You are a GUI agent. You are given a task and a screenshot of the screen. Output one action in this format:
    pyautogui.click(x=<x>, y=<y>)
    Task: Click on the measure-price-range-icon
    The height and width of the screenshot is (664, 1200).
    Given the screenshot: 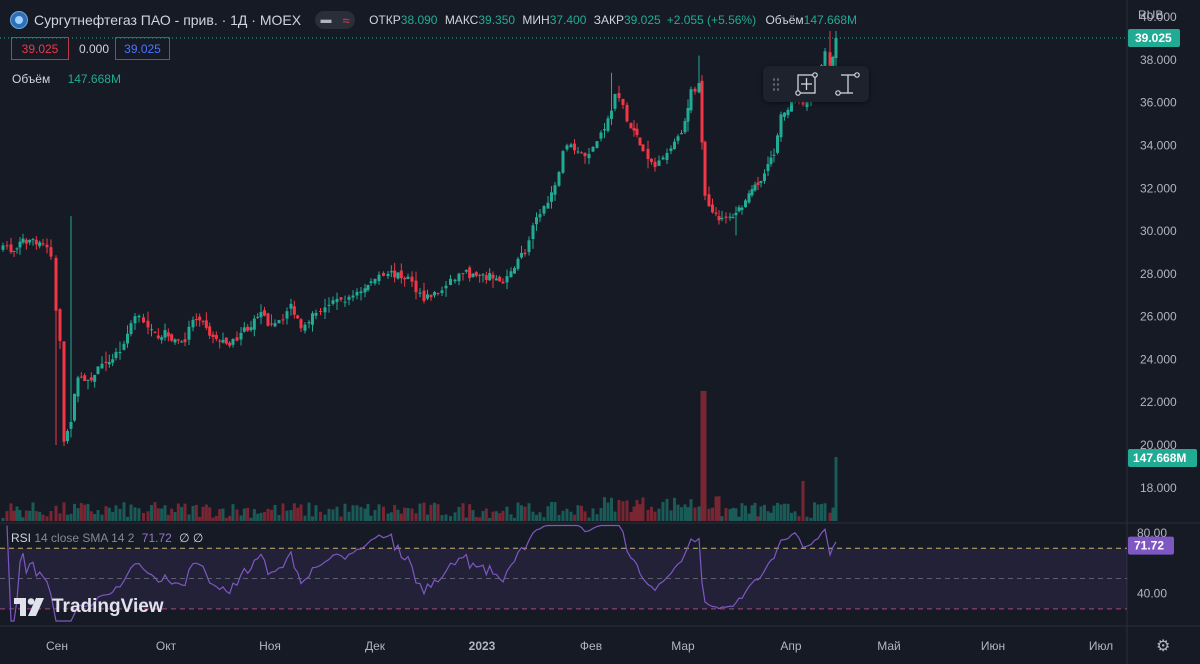 What is the action you would take?
    pyautogui.click(x=807, y=84)
    